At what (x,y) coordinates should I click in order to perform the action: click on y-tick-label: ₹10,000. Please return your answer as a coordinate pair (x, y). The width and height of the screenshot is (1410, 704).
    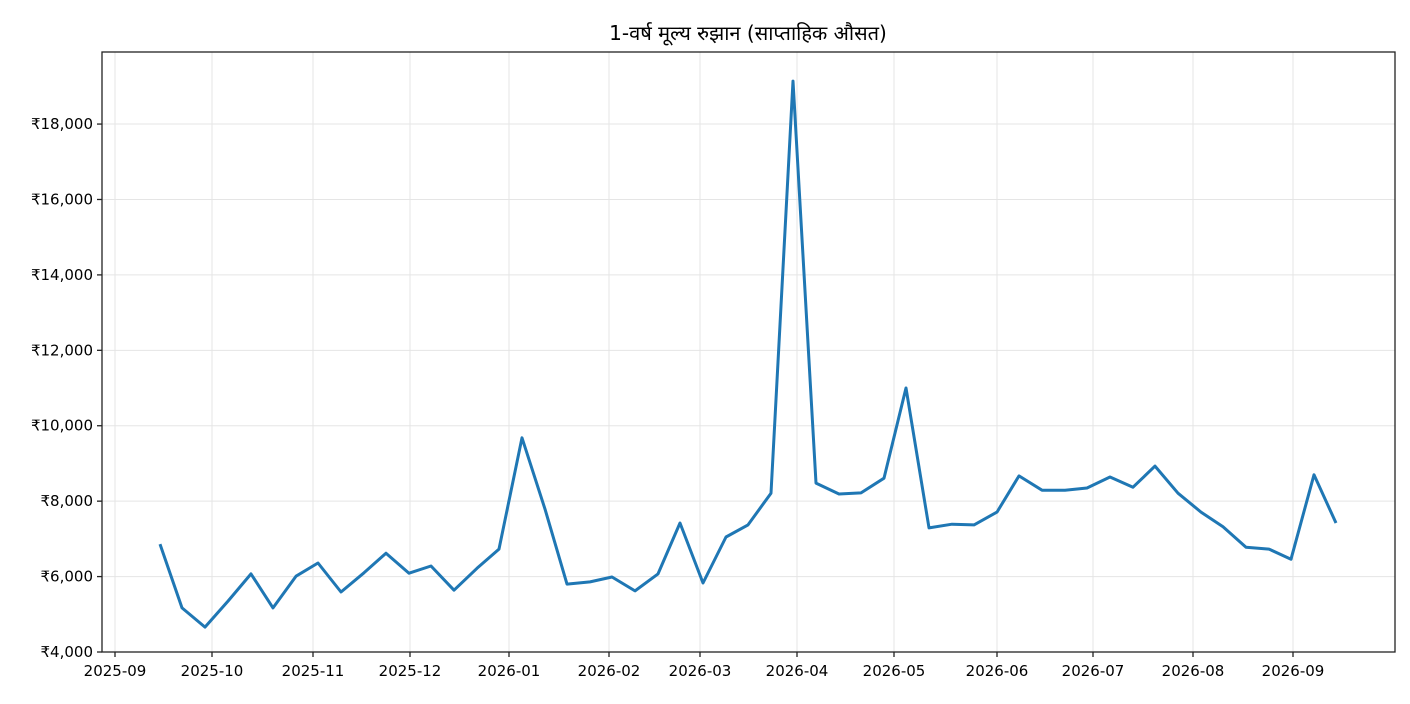
    Looking at the image, I should click on (62, 426).